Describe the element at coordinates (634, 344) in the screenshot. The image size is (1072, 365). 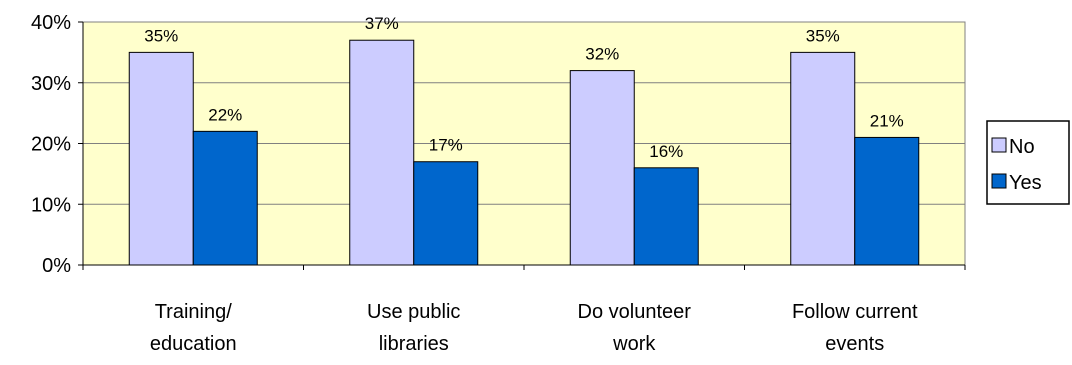
I see `x-tick-label: work` at that location.